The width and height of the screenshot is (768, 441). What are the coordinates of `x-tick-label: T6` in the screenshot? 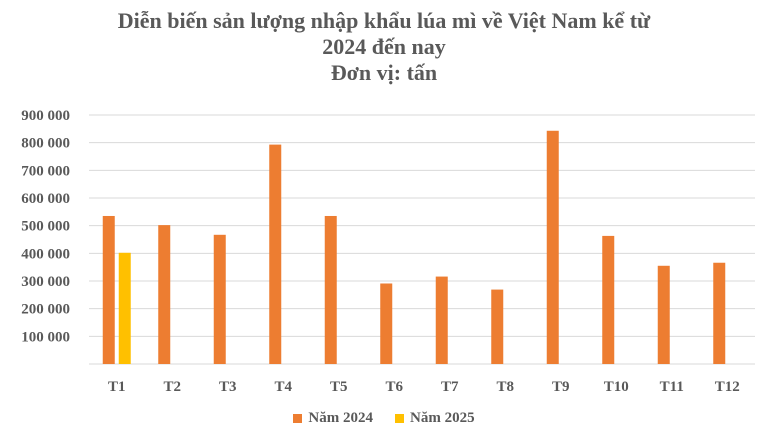 It's located at (394, 387).